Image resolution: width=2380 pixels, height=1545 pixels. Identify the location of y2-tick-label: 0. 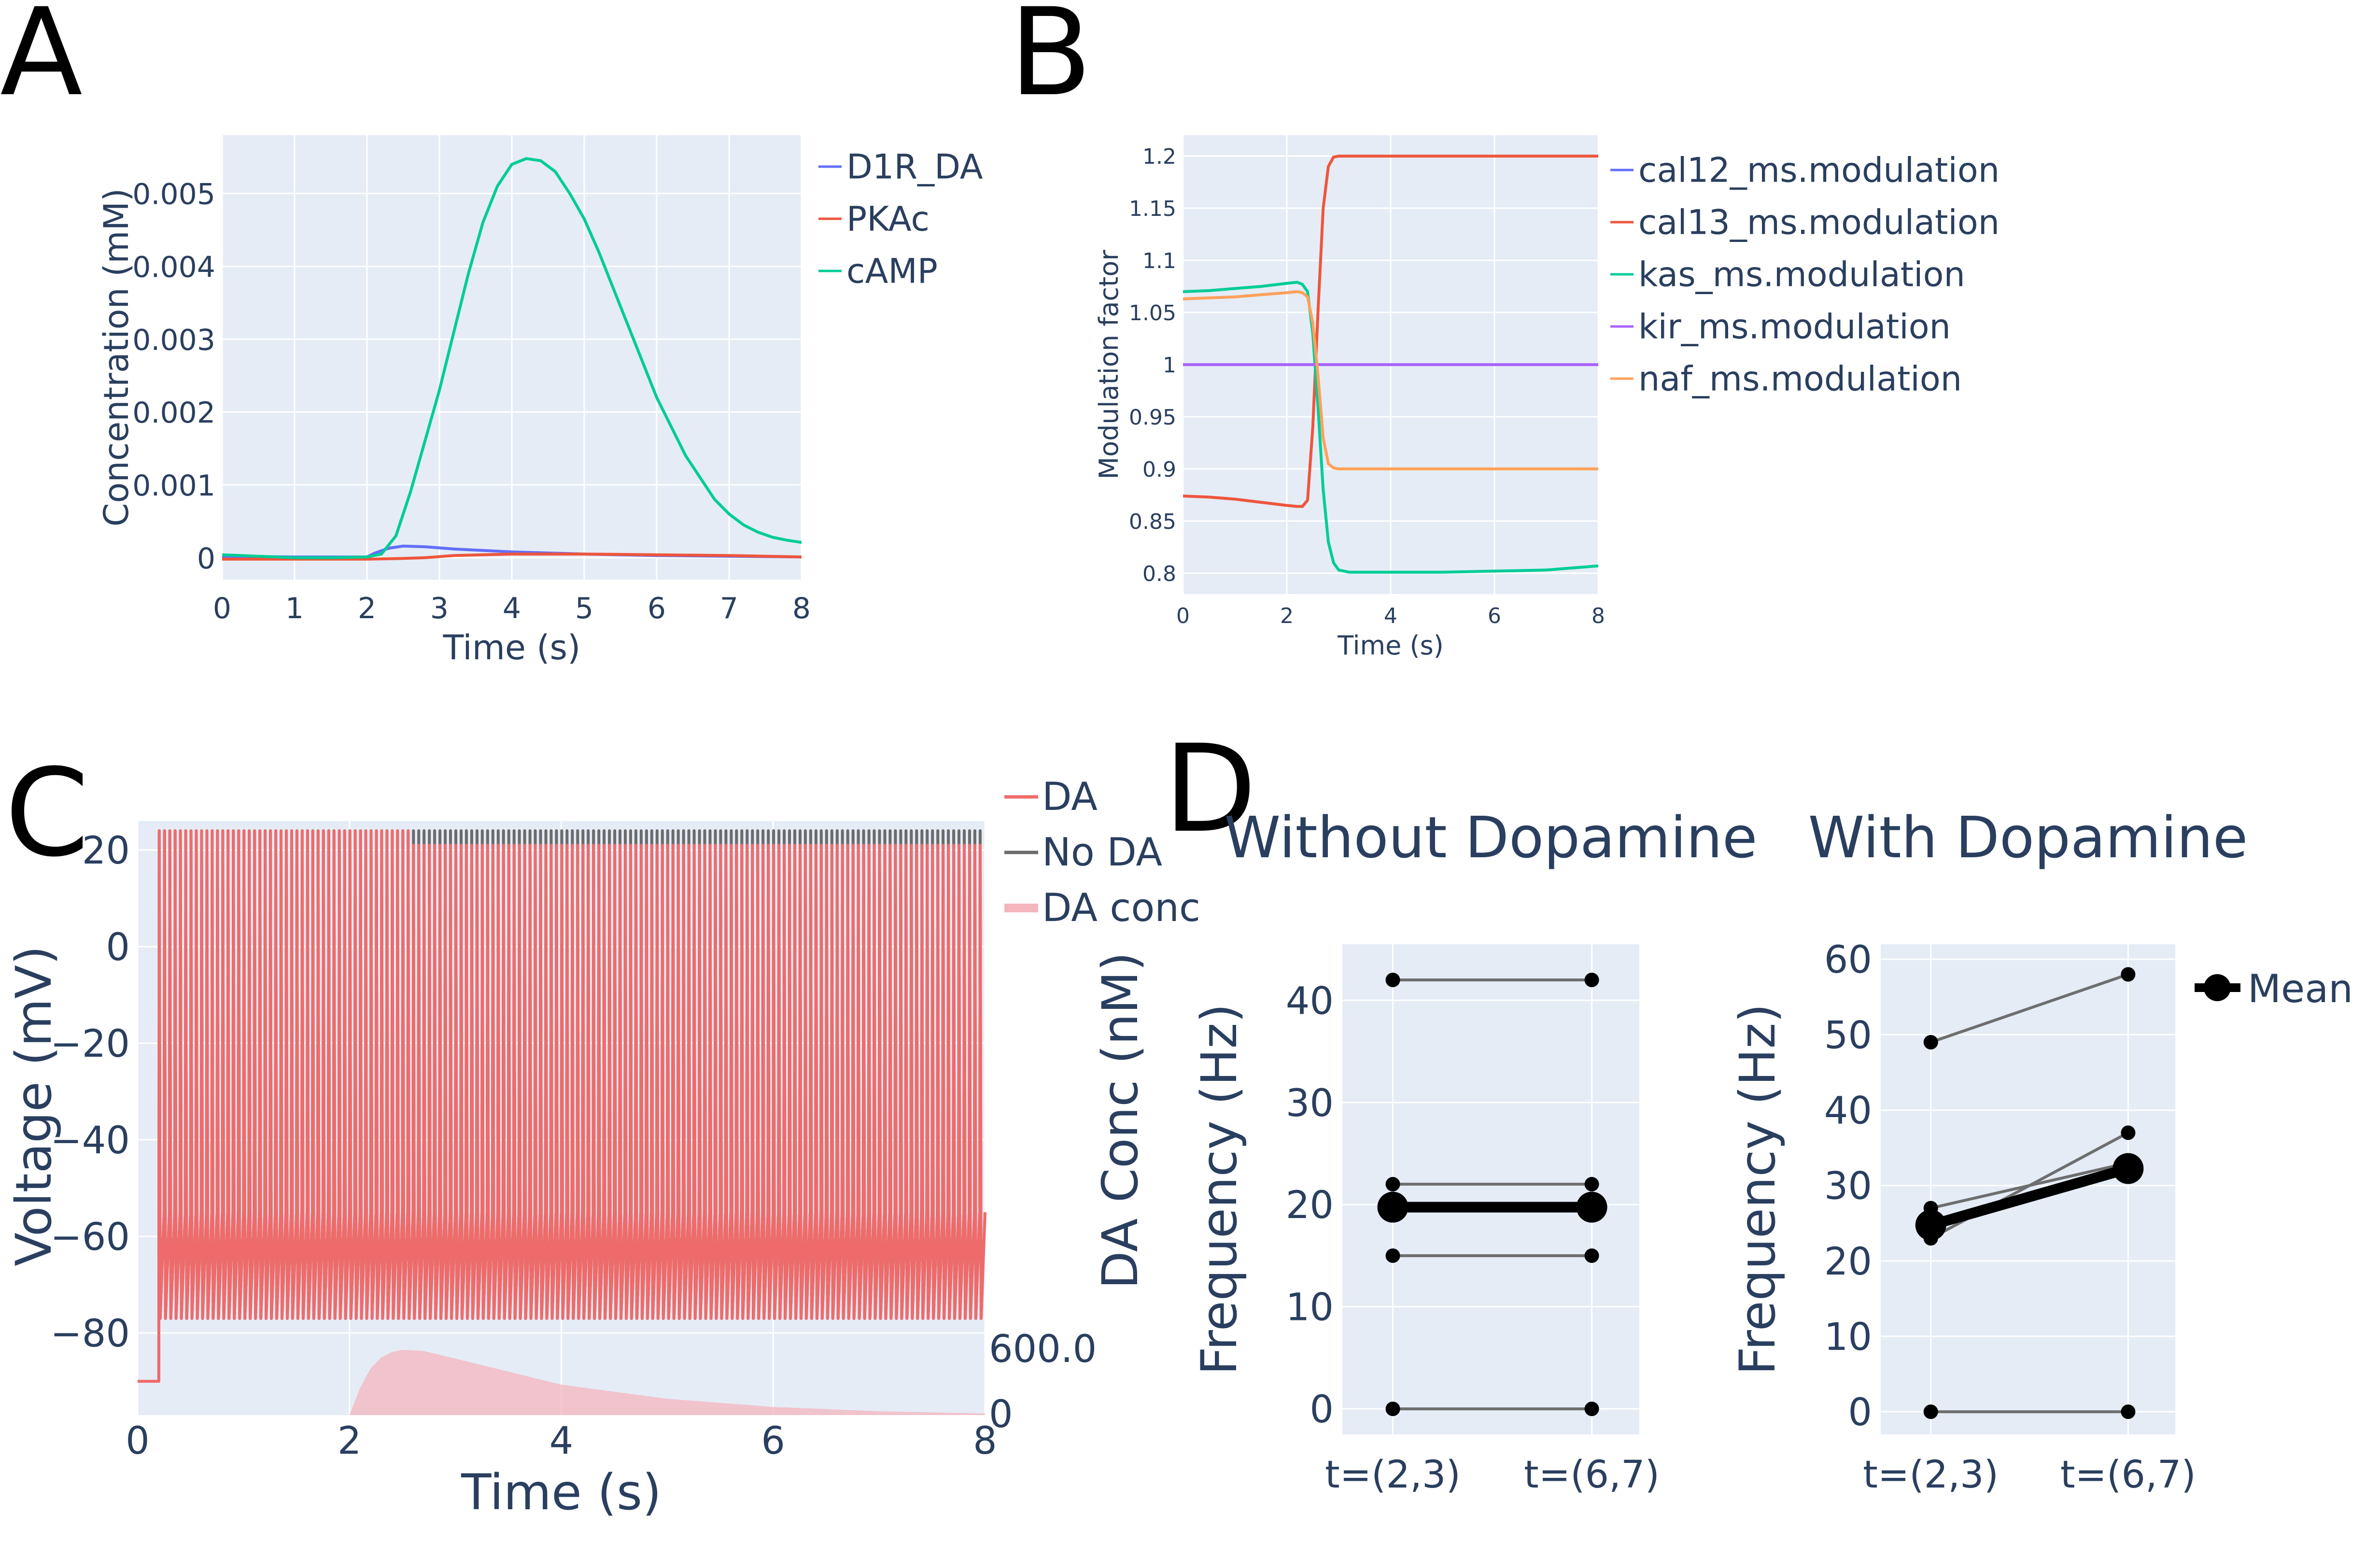
(1001, 1414).